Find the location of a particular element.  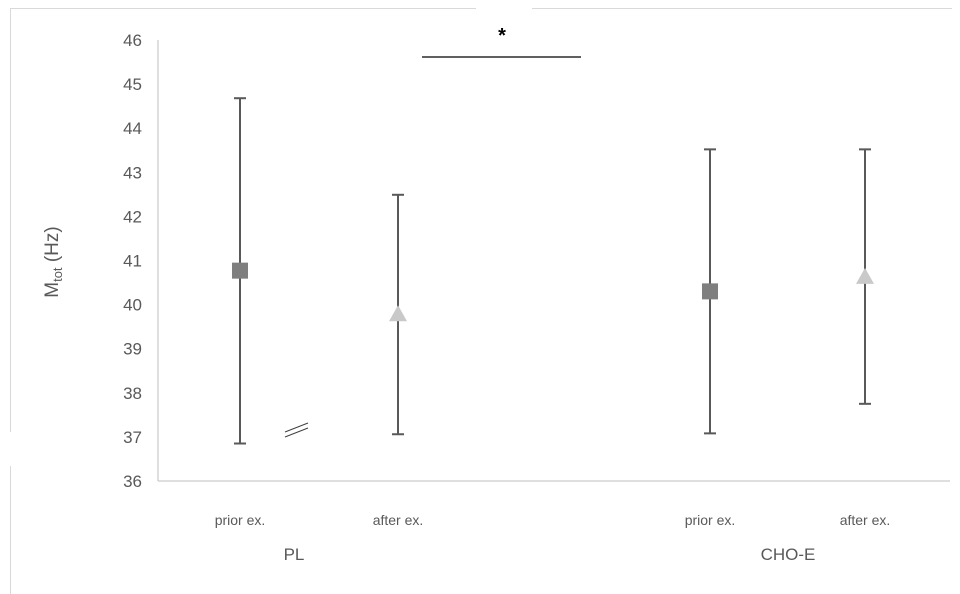

y-tick-label: 36 is located at coordinates (132, 481).